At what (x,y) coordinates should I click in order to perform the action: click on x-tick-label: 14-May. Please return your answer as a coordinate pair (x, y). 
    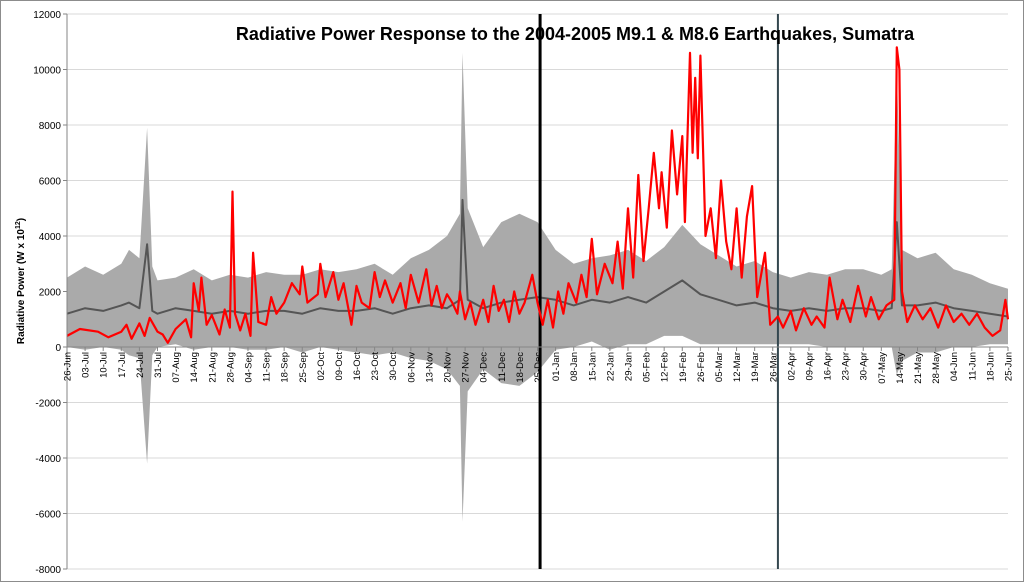
    Looking at the image, I should click on (900, 368).